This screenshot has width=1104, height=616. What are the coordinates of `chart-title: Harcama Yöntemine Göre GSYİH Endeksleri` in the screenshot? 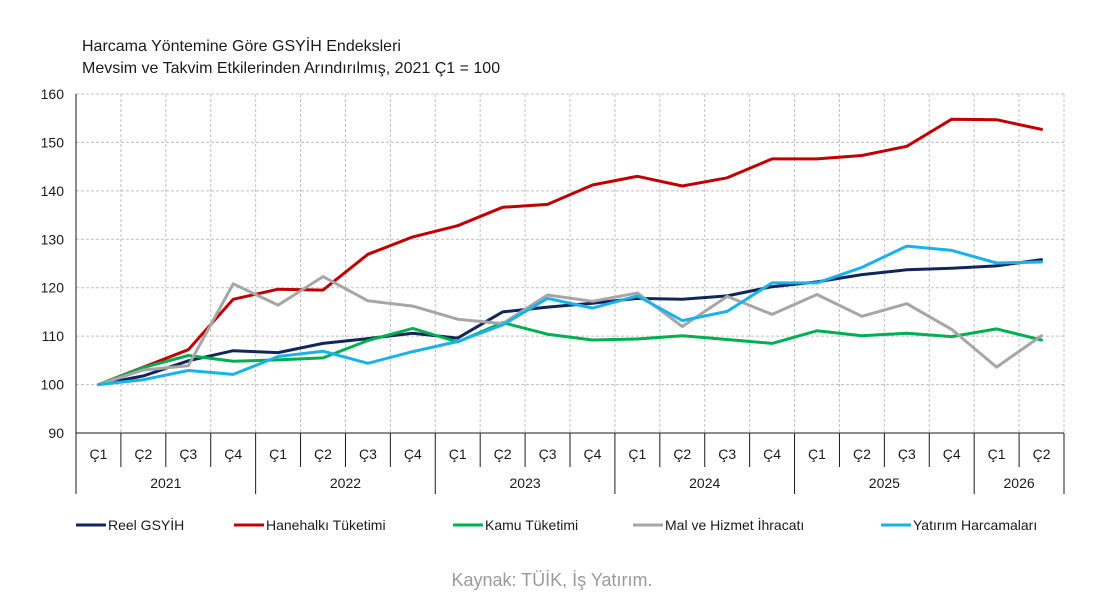 It's located at (241, 46).